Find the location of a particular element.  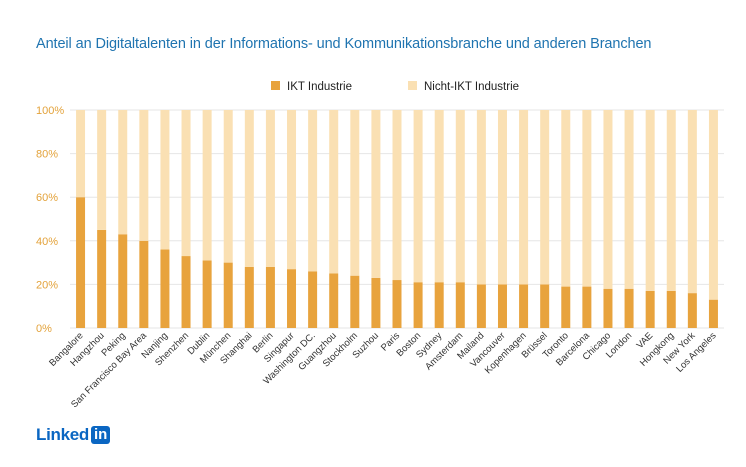

legend-swatch-nicht-ikt is located at coordinates (412, 85).